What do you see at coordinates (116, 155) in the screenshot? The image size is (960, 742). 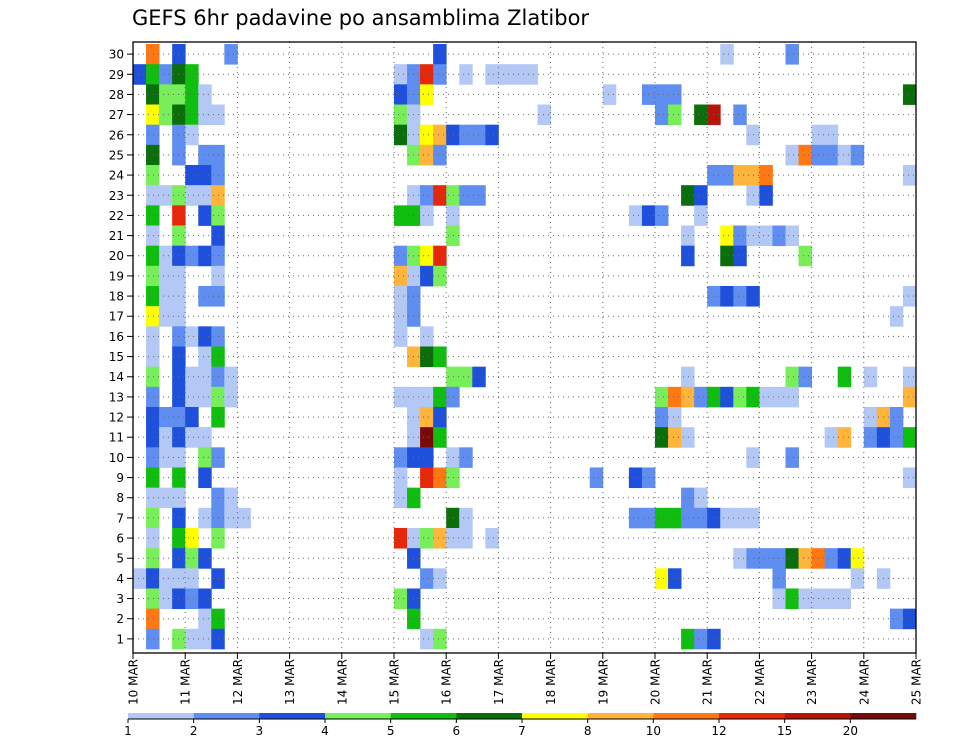 I see `y-tick-label: 25` at bounding box center [116, 155].